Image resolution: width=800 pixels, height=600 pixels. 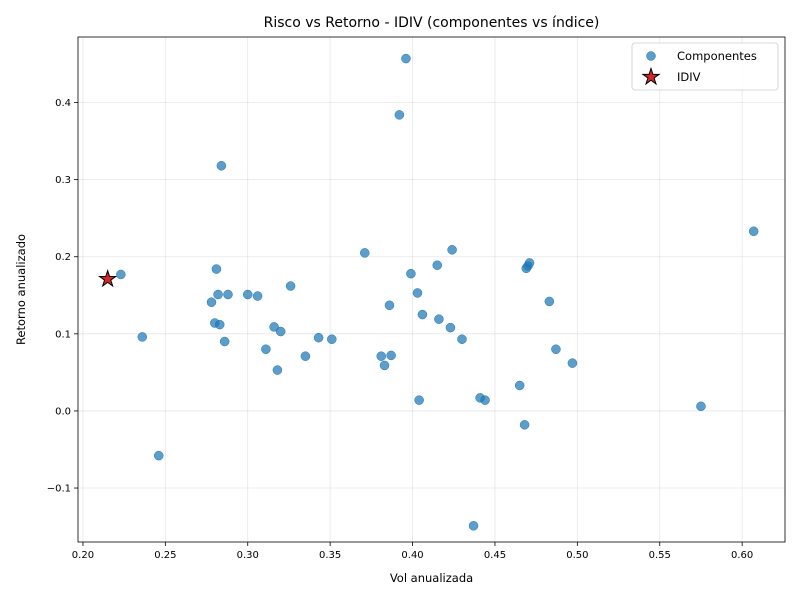 I want to click on y-tick-label: 0.4, so click(x=63, y=103).